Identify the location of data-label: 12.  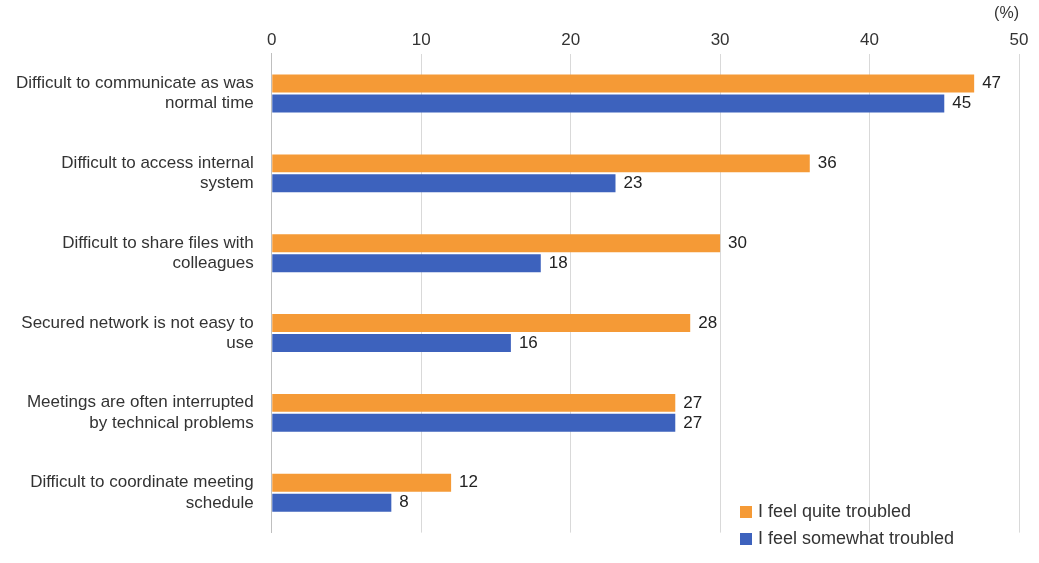
(469, 482).